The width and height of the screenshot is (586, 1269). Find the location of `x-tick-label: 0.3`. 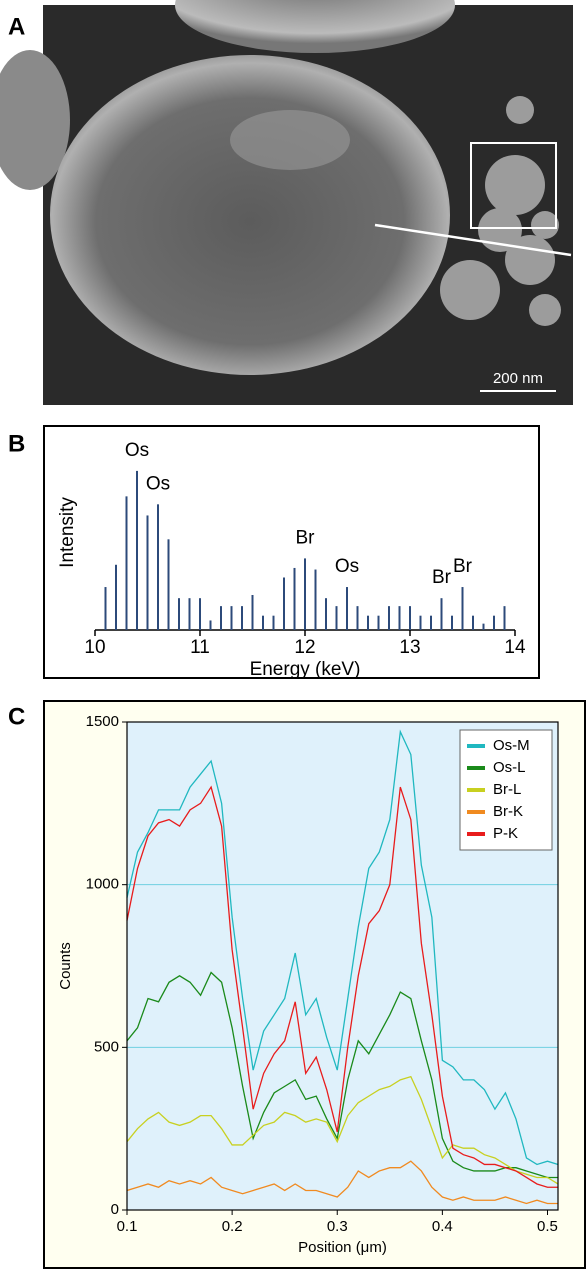

x-tick-label: 0.3 is located at coordinates (337, 1226).